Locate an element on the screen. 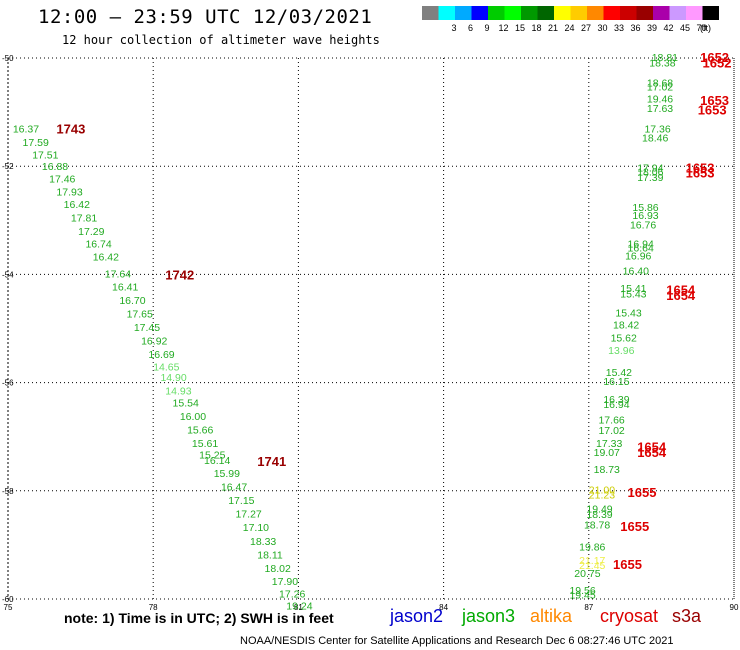 The height and width of the screenshot is (650, 740). wave-height-label: 18.46 is located at coordinates (655, 139).